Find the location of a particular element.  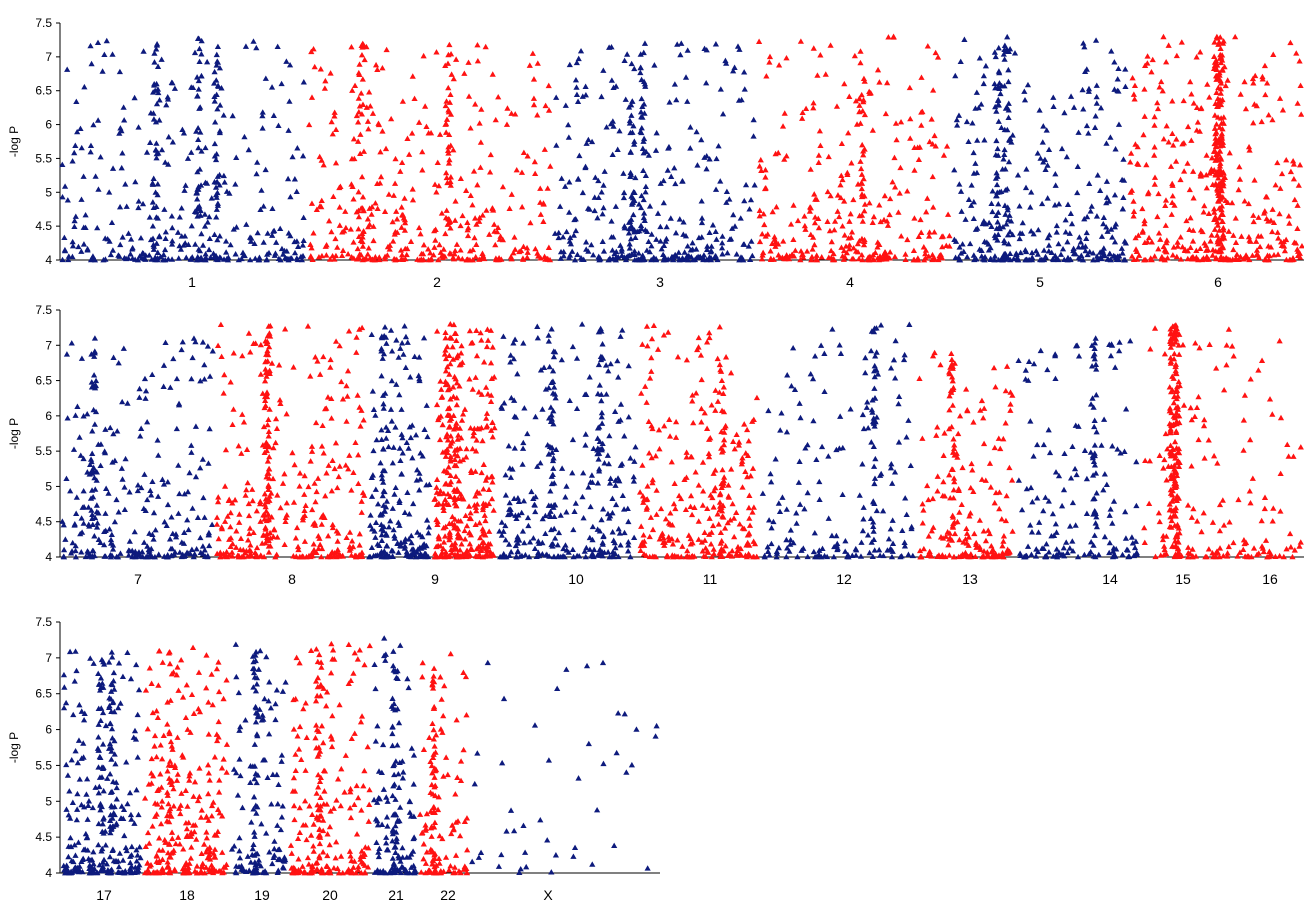

y-tick-label: 4 is located at coordinates (48, 557).